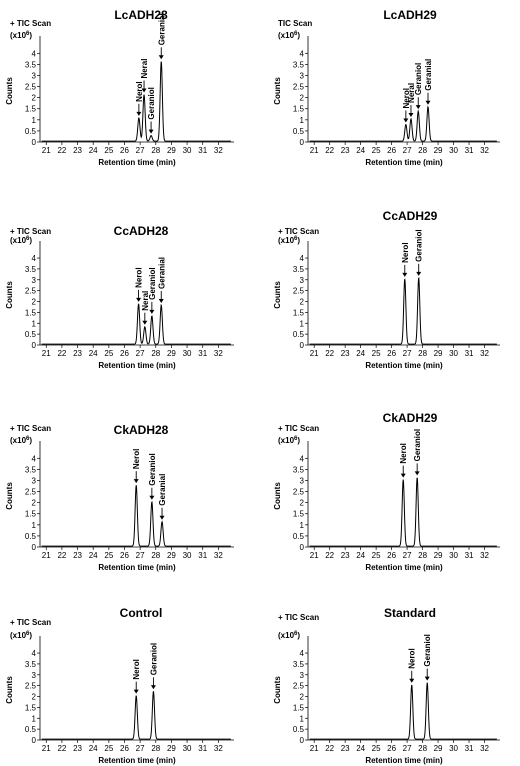  What do you see at coordinates (410, 15) in the screenshot?
I see `panel-title: LcADH29` at bounding box center [410, 15].